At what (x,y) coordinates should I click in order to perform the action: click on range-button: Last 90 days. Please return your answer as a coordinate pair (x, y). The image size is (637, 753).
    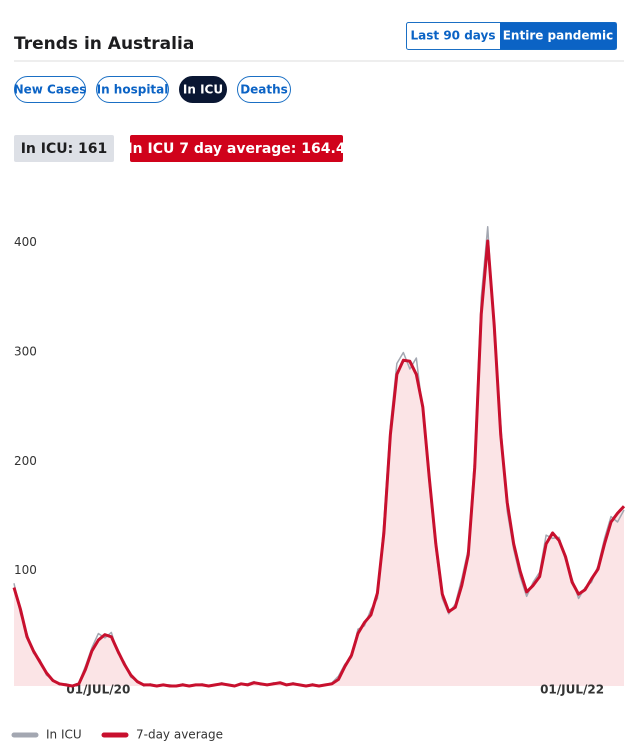
    Looking at the image, I should click on (453, 36).